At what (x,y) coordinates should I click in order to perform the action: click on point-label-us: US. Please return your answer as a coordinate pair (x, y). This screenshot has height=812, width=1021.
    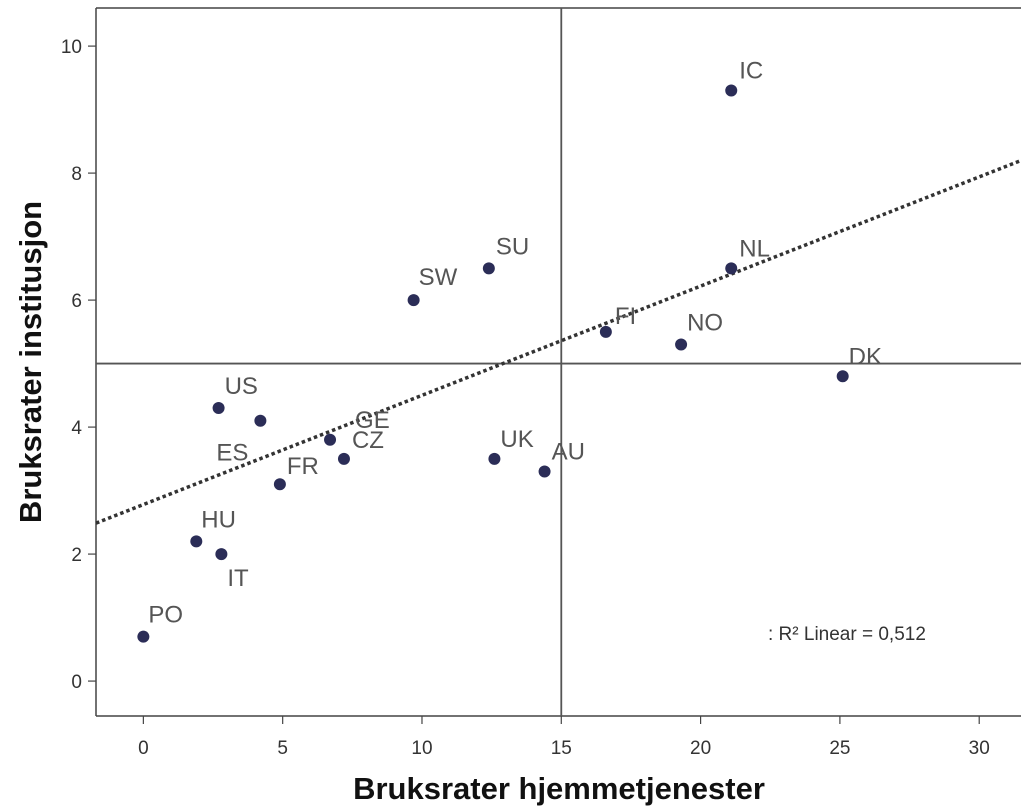
    Looking at the image, I should click on (241, 386).